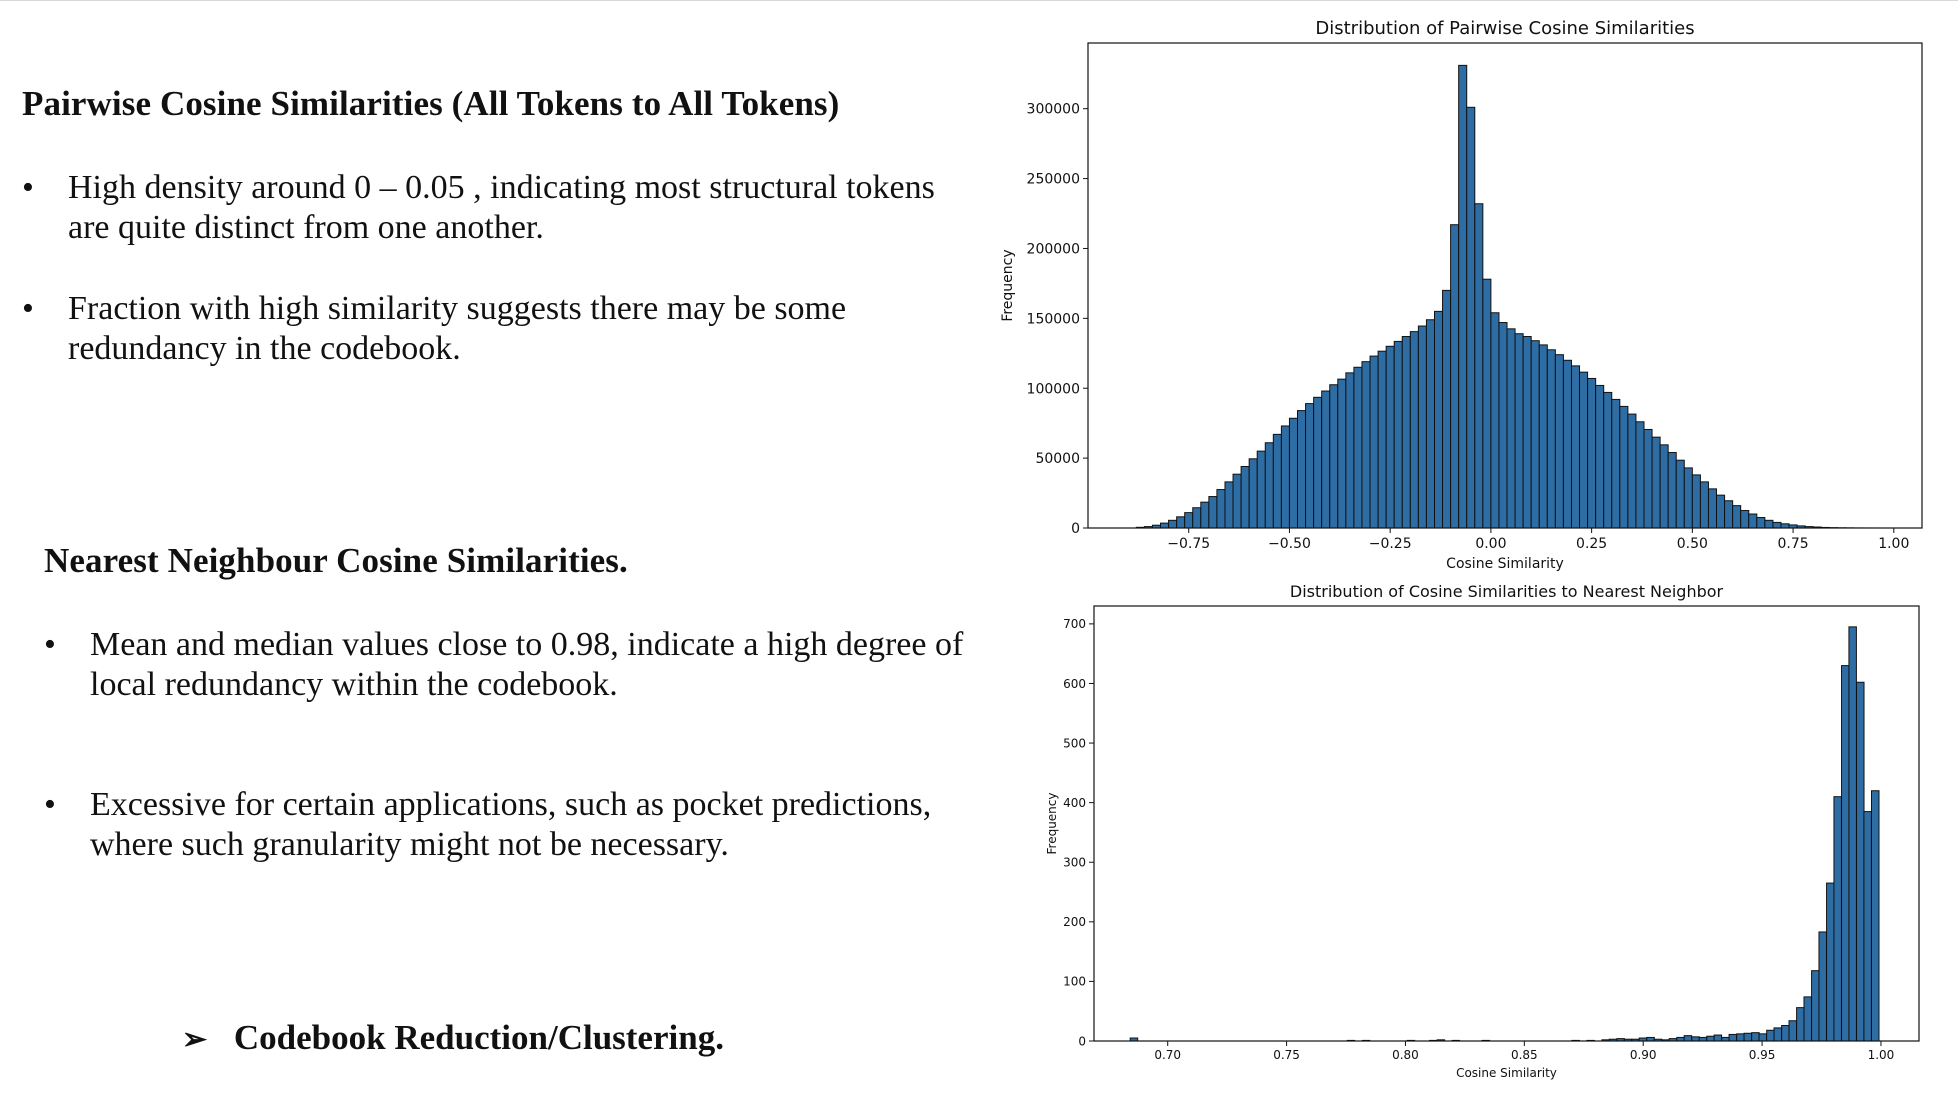 This screenshot has width=1958, height=1100. Describe the element at coordinates (264, 348) in the screenshot. I see `bullet-line: redundancy in the codebook.` at that location.